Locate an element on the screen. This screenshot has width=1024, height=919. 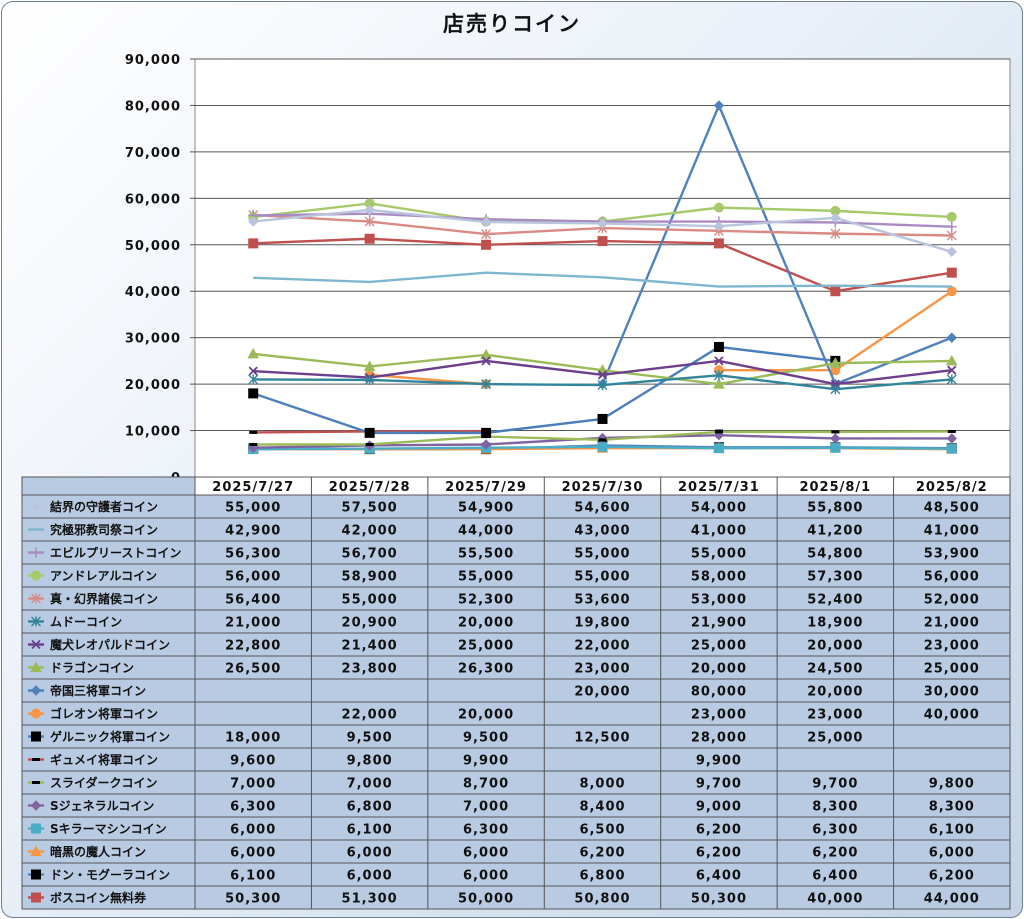
y-tick-label: 60,000 is located at coordinates (153, 199).